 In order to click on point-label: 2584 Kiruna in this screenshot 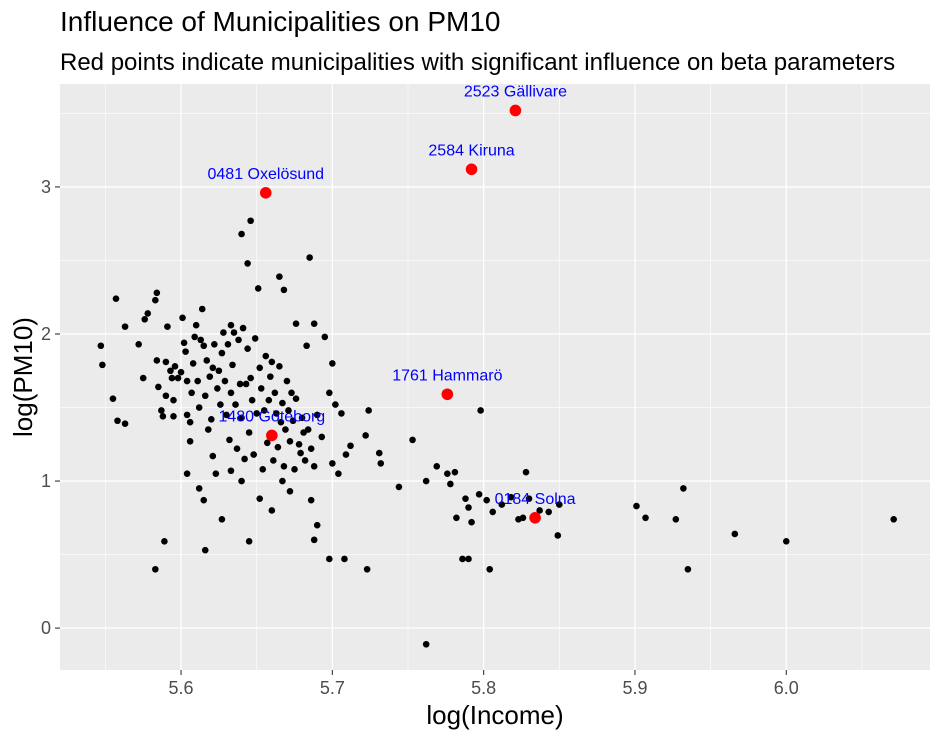, I will do `click(471, 150)`.